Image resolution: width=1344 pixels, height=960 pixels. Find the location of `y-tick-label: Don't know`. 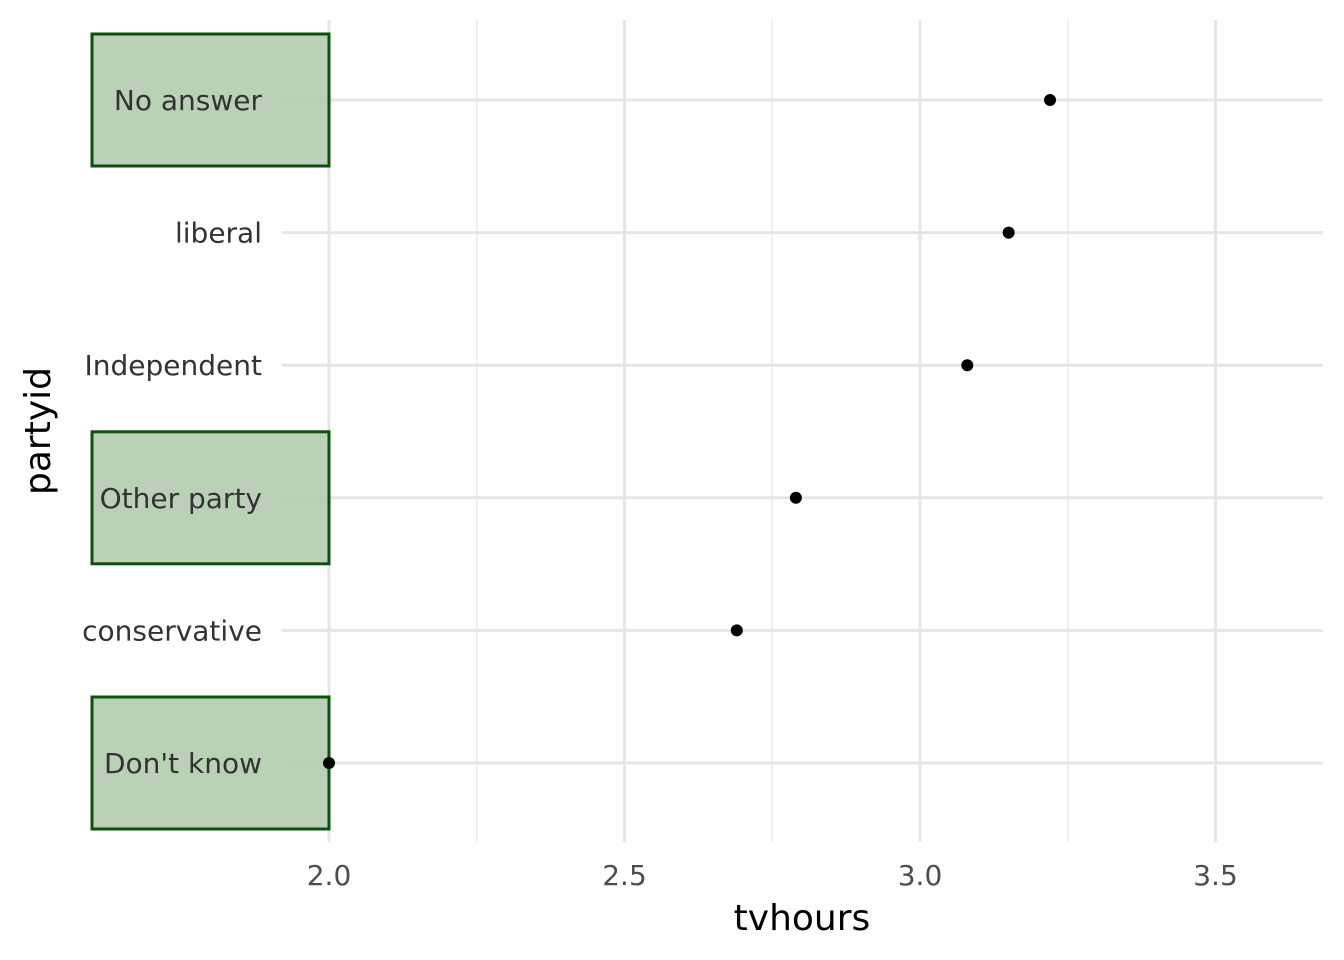

y-tick-label: Don't know is located at coordinates (183, 763).